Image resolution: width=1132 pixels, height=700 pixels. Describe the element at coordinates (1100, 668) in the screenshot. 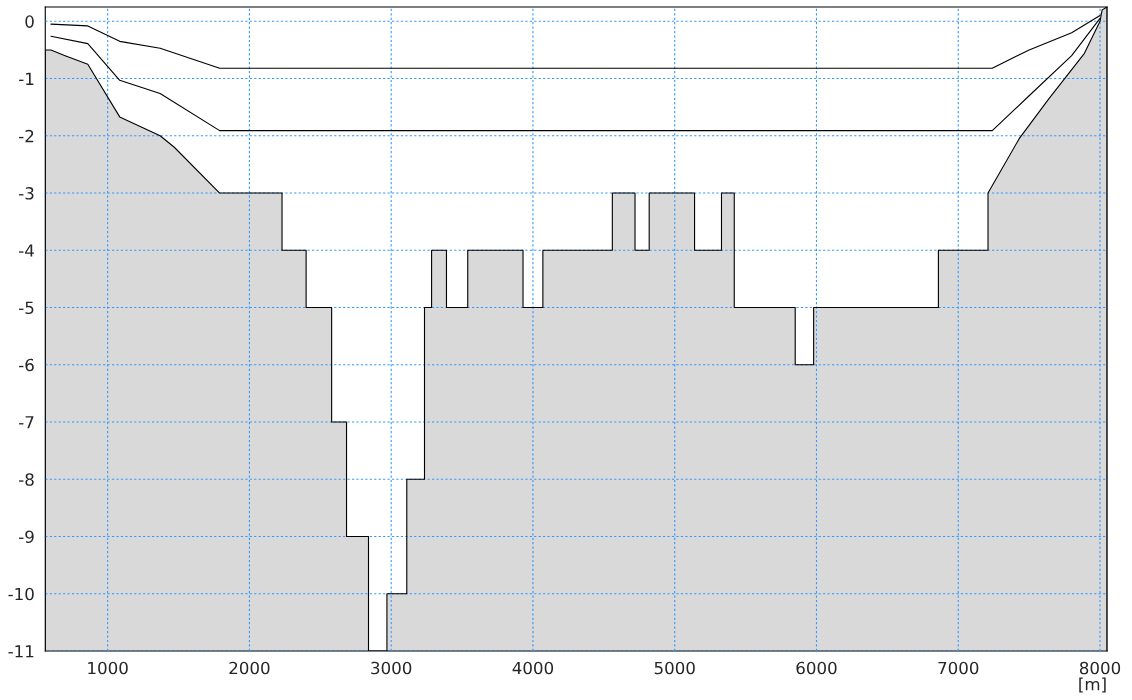

I see `x-tick-label: 8000` at that location.